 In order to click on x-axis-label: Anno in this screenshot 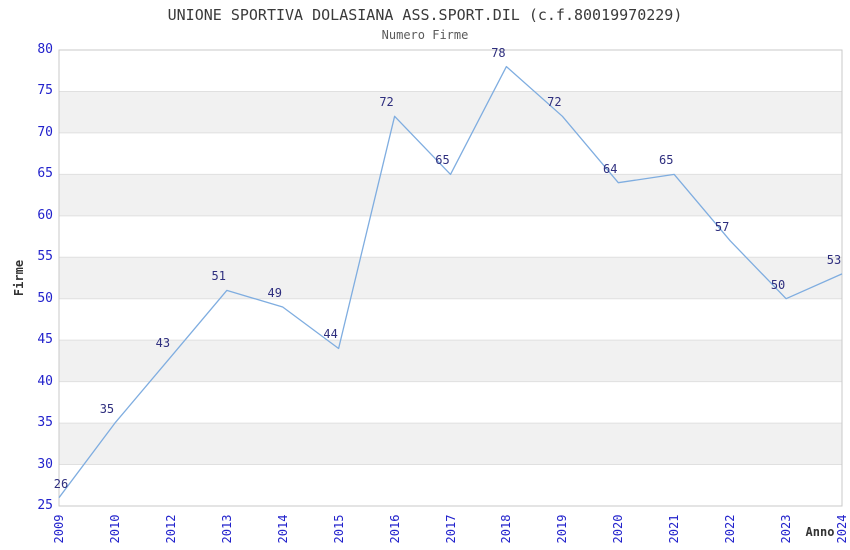, I will do `click(820, 532)`.